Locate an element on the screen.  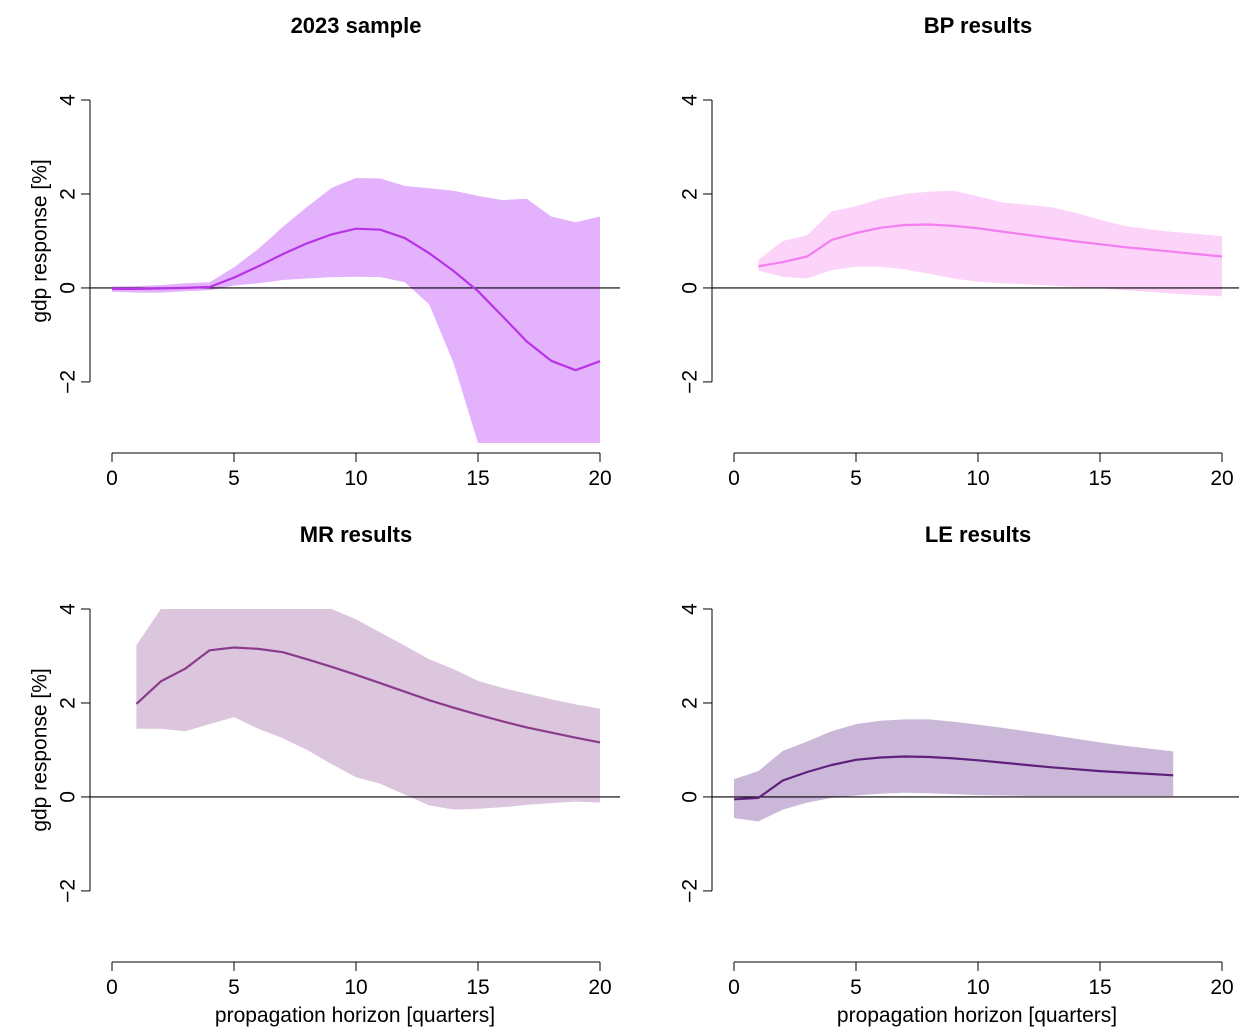
panel-title: LE results is located at coordinates (978, 534).